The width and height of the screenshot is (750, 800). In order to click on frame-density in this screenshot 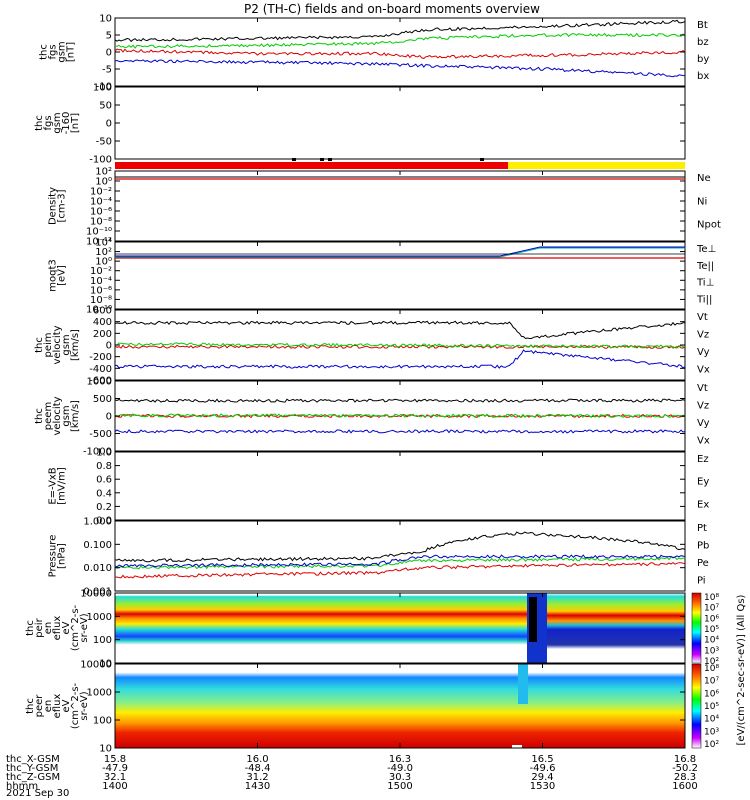, I will do `click(400, 206)`.